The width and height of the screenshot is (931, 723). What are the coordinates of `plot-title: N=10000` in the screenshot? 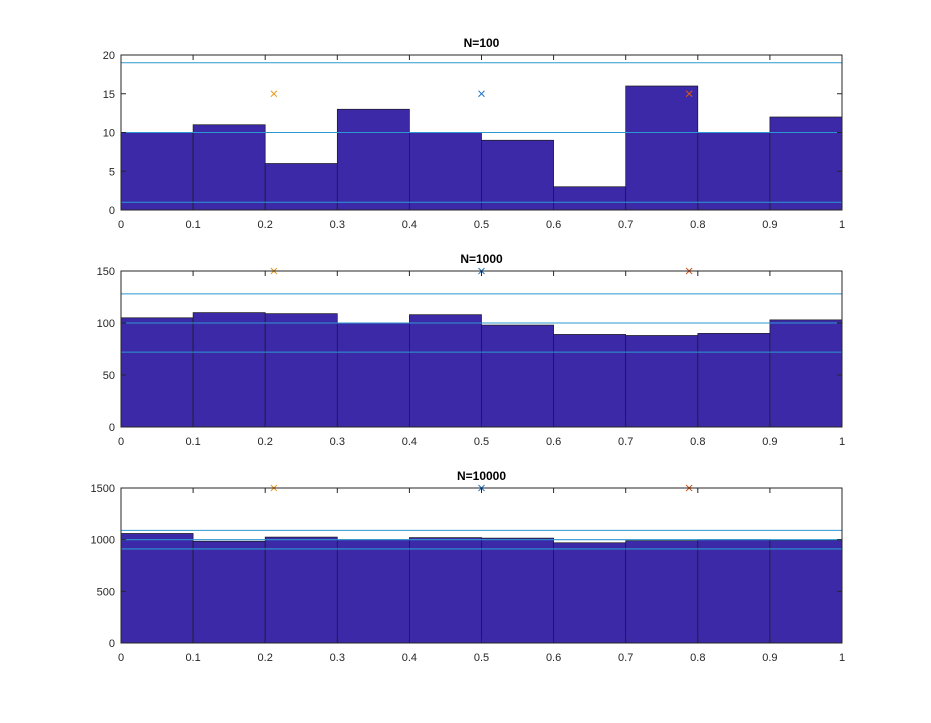 It's located at (481, 476).